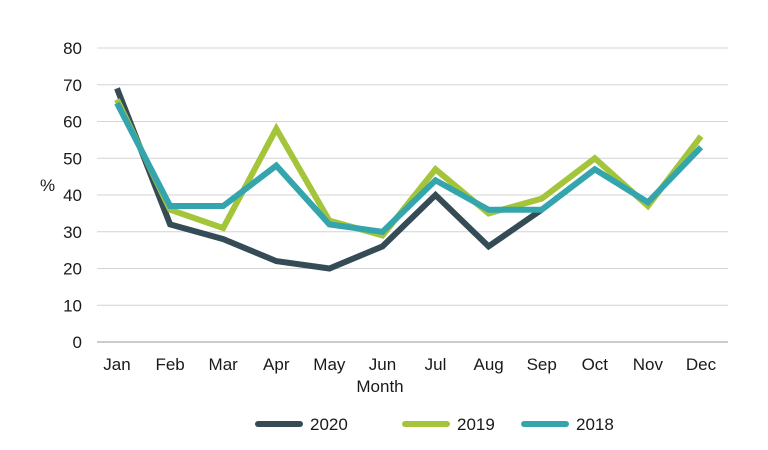 The width and height of the screenshot is (768, 450). Describe the element at coordinates (382, 364) in the screenshot. I see `x-tick-label: Jun` at that location.